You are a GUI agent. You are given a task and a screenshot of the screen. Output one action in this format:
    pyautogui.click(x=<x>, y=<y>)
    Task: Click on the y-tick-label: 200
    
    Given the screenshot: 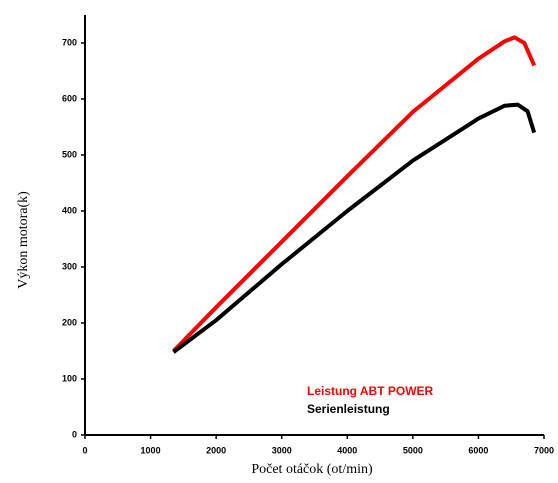 What is the action you would take?
    pyautogui.click(x=69, y=322)
    